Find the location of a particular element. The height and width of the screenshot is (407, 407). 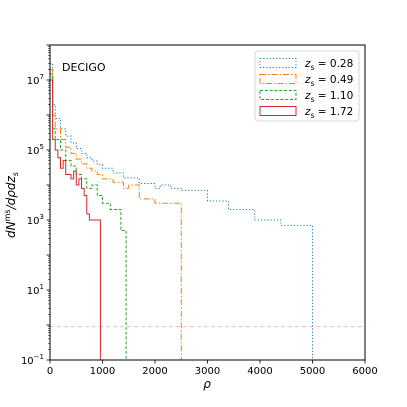

legend-label-1: zs = 0.49 is located at coordinates (328, 81).